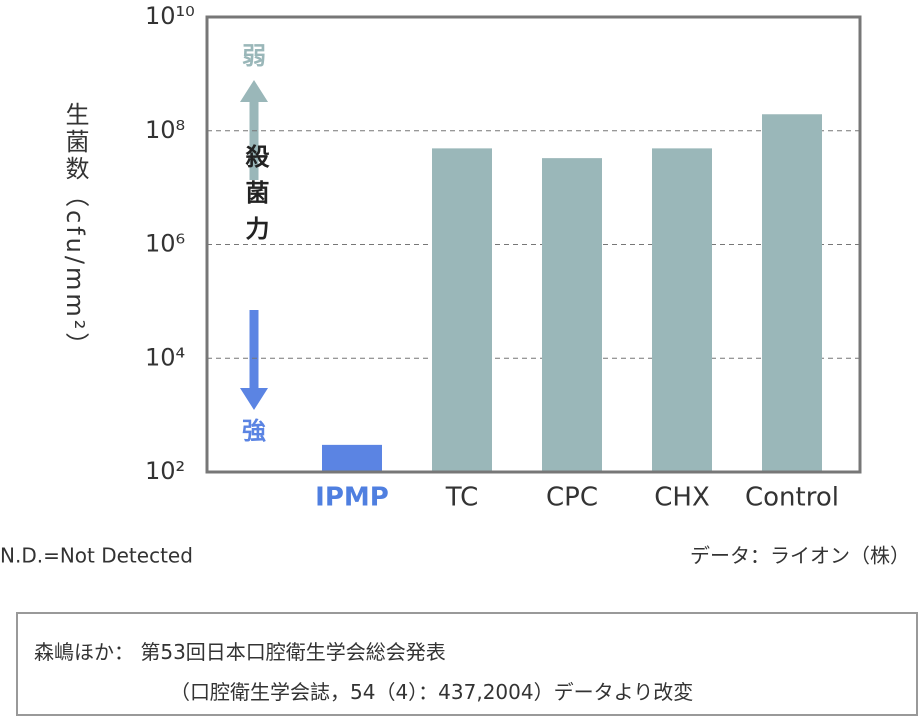  I want to click on y-tick-label: 10², so click(165, 471).